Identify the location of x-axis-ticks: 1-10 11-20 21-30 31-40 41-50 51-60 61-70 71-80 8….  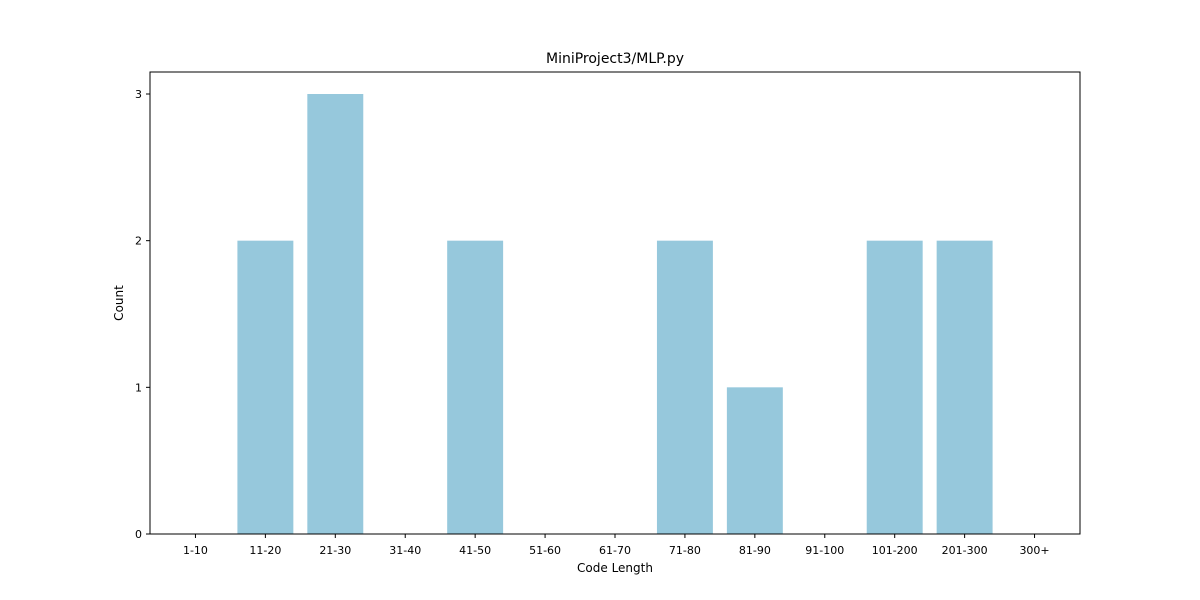
(616, 545).